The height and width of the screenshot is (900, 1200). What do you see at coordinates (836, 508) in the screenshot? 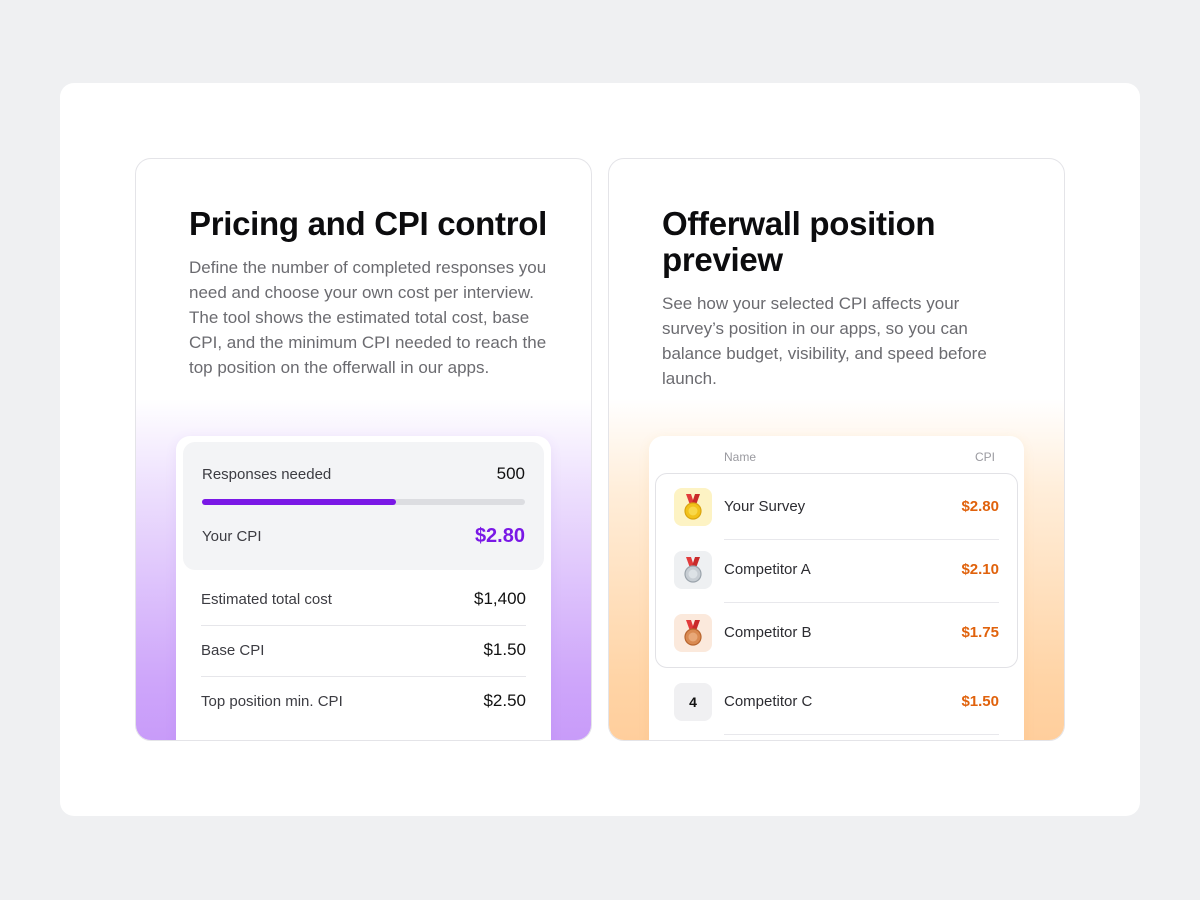
I see `ranking-row: Your Survey $2.80` at bounding box center [836, 508].